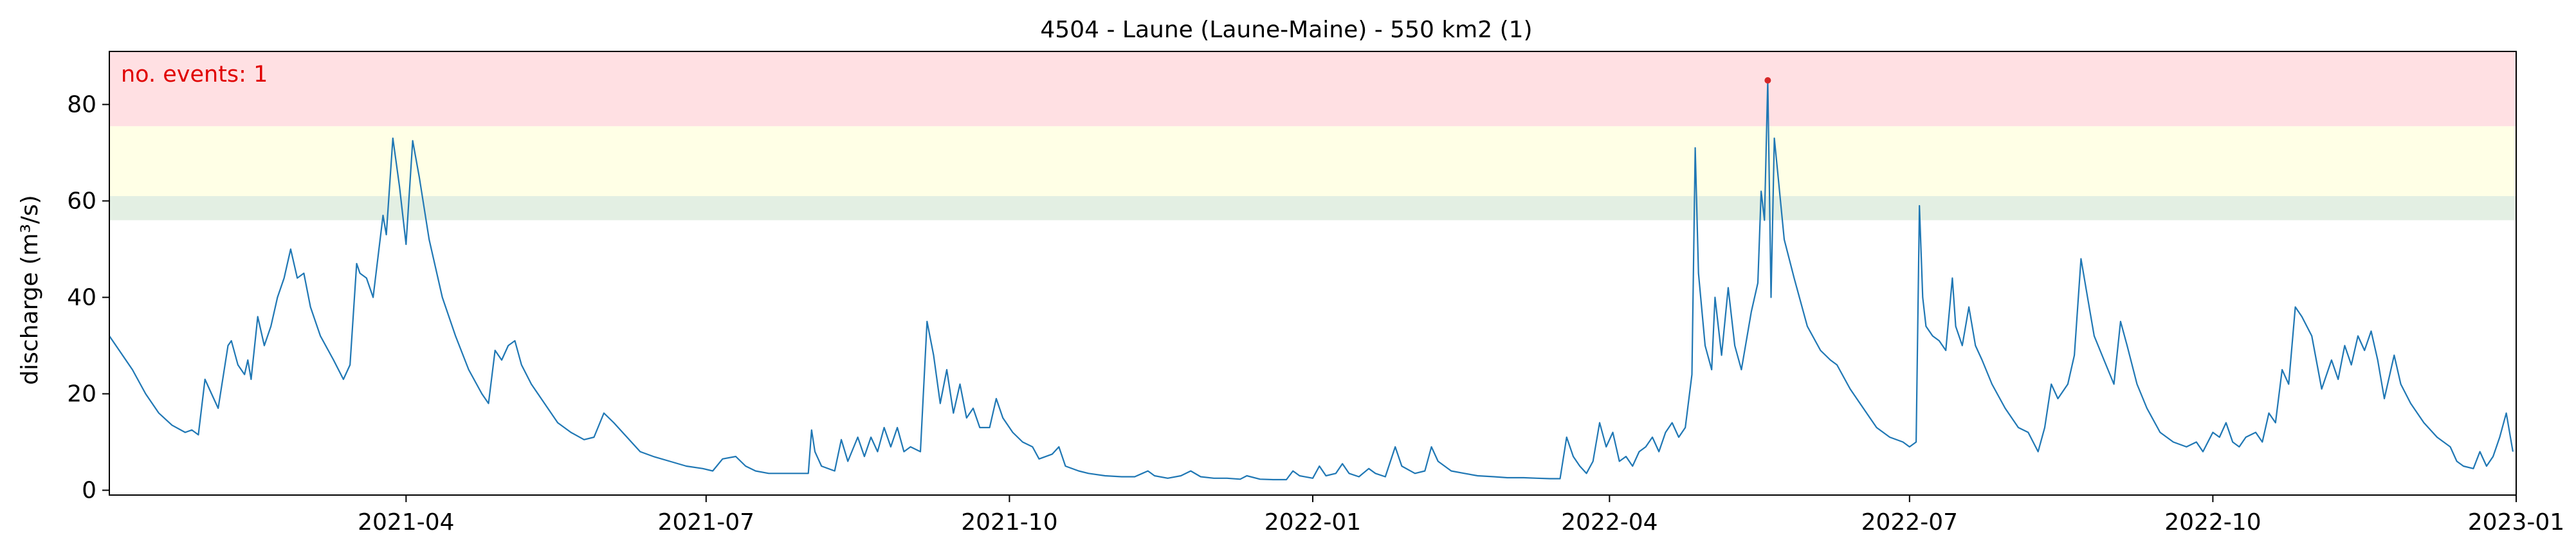 This screenshot has width=2576, height=560. I want to click on y-axis-ticks: 0 20 40 60 80, so click(88, 298).